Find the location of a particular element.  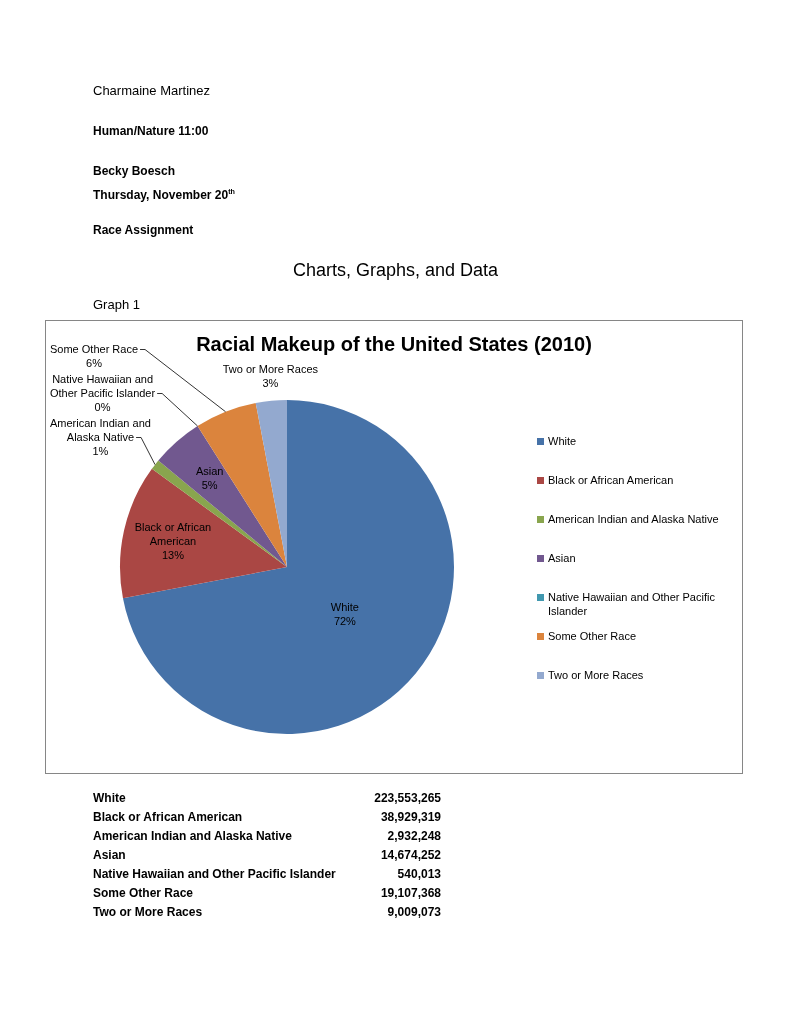

text: 14,674,252 is located at coordinates (410, 855).